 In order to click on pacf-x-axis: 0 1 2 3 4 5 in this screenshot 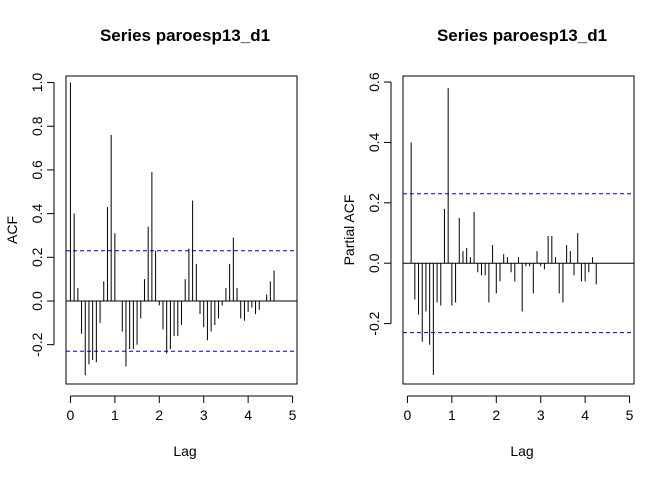, I will do `click(519, 409)`.